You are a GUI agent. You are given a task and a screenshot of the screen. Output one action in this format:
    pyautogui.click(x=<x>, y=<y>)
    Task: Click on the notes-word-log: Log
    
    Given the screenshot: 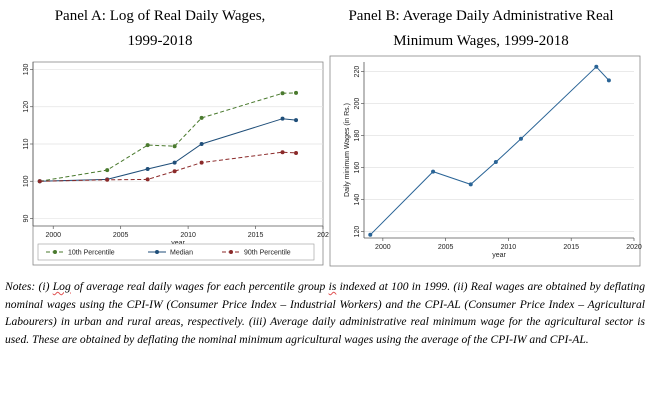 What is the action you would take?
    pyautogui.click(x=61, y=286)
    